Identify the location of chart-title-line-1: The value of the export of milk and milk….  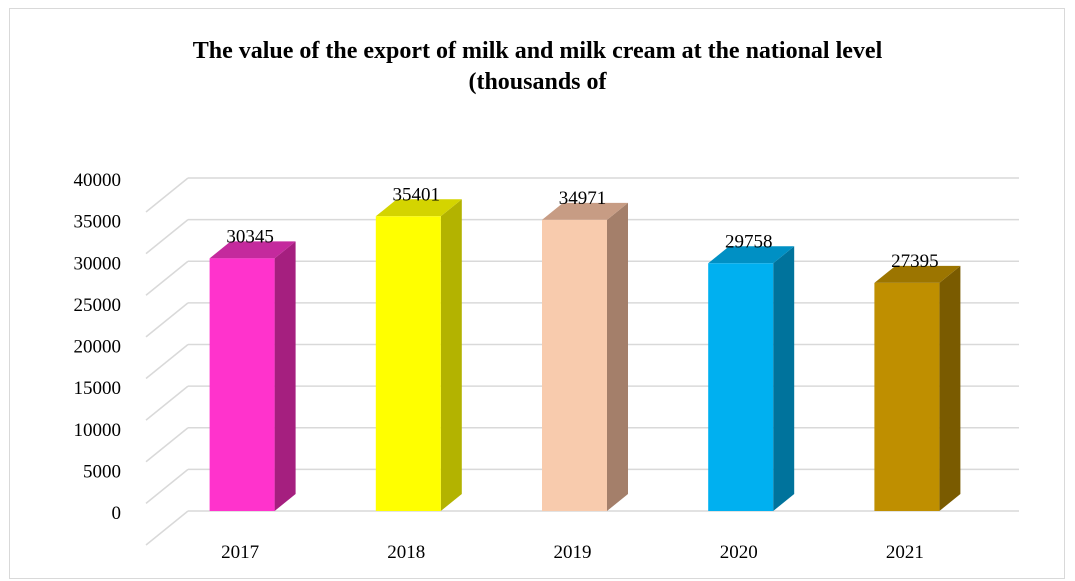
(537, 51).